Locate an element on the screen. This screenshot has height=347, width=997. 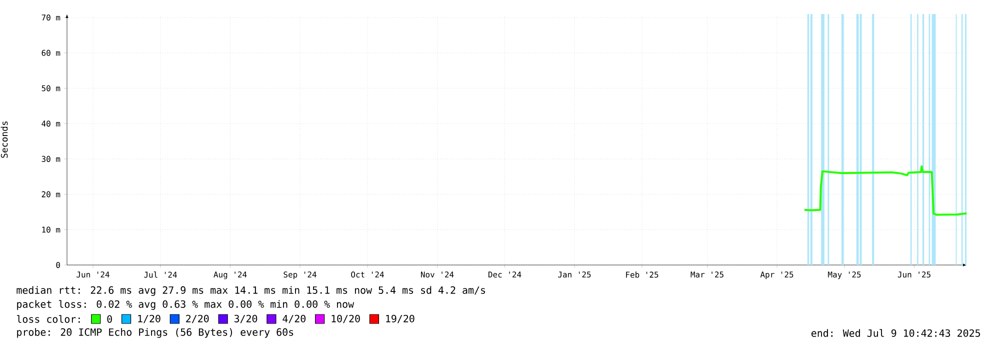
line-series is located at coordinates (885, 190).